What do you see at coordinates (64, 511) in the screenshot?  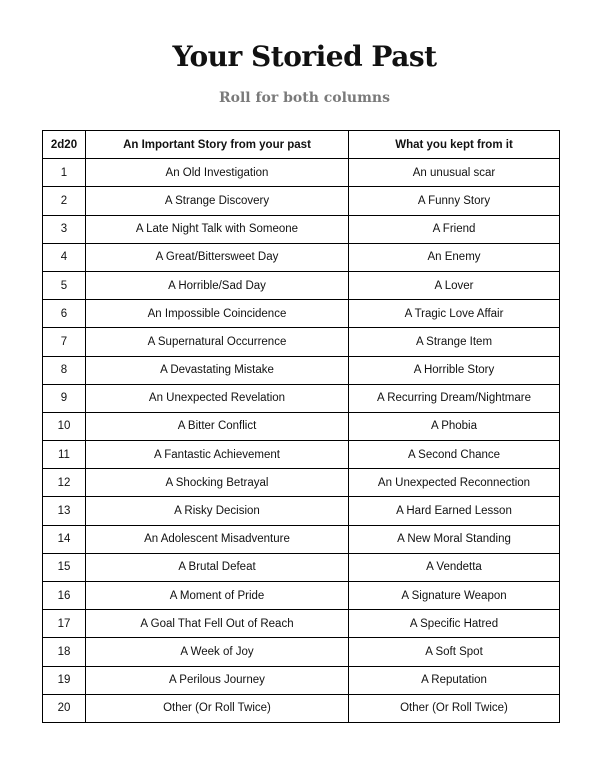 I see `roll-number: 13` at bounding box center [64, 511].